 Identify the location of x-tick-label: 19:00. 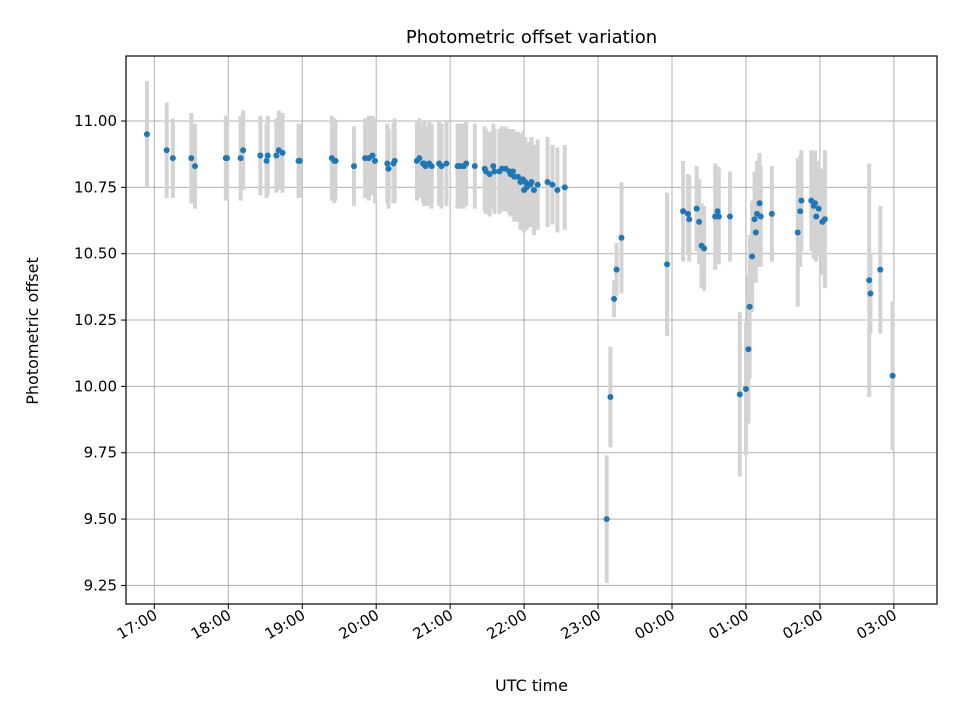
(285, 624).